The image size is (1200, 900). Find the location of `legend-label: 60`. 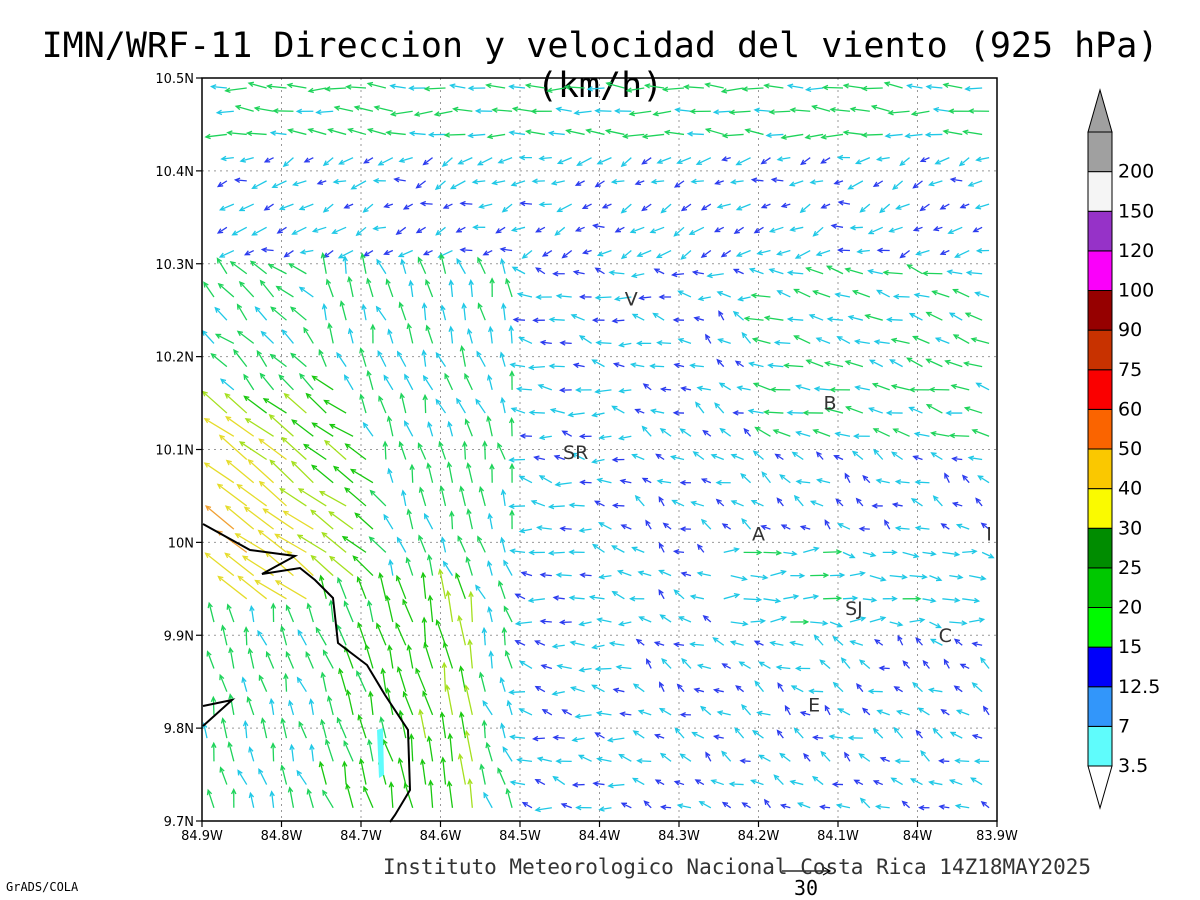

legend-label: 60 is located at coordinates (1130, 409).